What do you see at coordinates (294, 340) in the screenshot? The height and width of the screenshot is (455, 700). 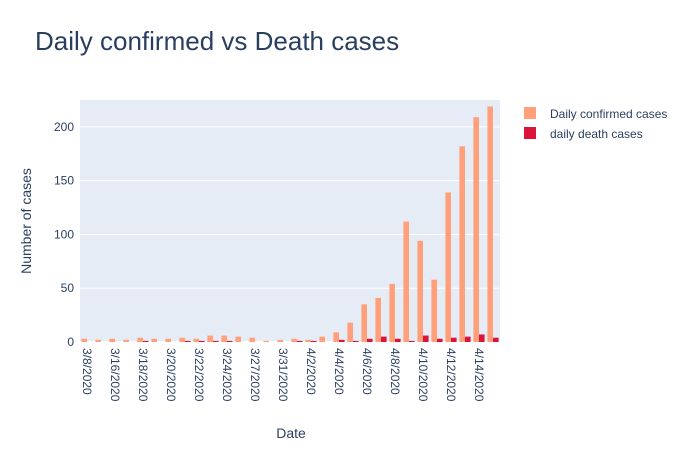 I see `bar-confirmed: 4/1/2020: 3` at bounding box center [294, 340].